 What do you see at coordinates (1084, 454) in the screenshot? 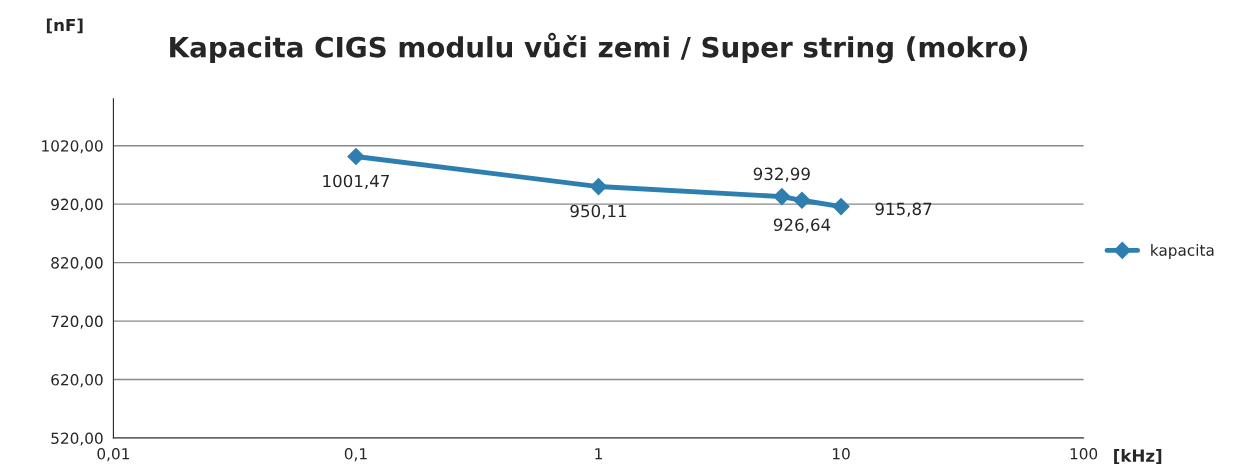
I see `x-tick-label: 100` at bounding box center [1084, 454].